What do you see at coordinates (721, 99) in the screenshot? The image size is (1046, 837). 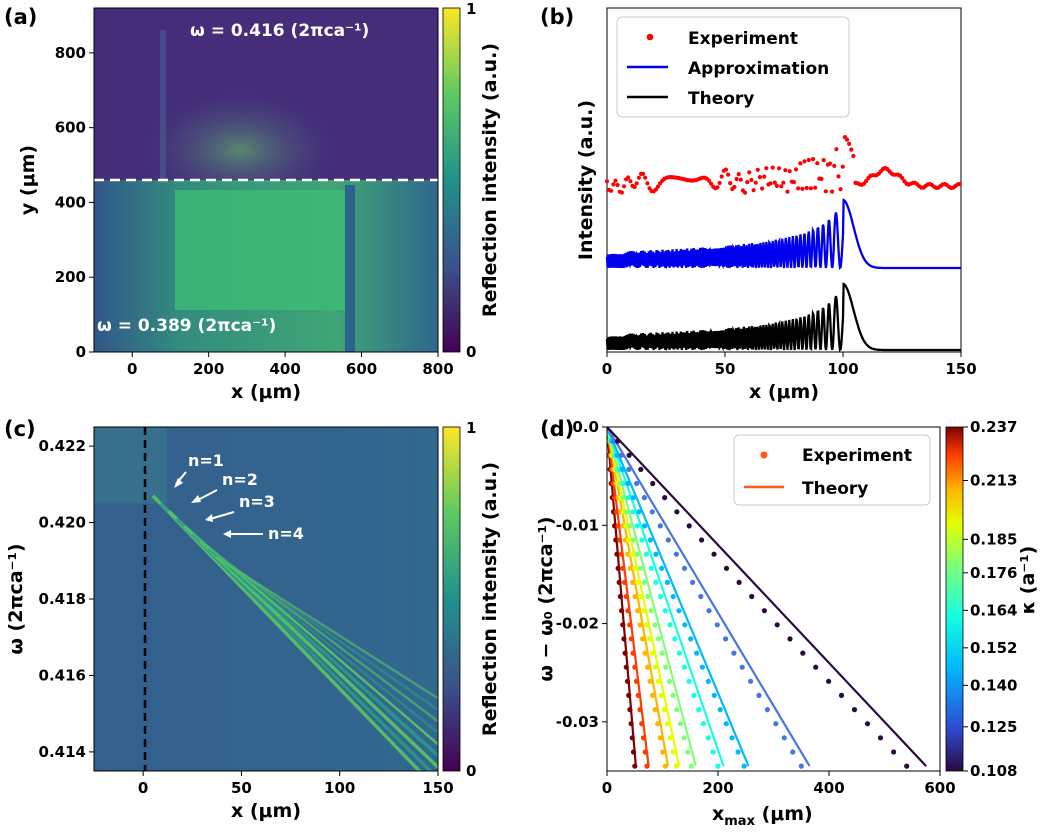 I see `legend-b-label-theory: Theory` at bounding box center [721, 99].